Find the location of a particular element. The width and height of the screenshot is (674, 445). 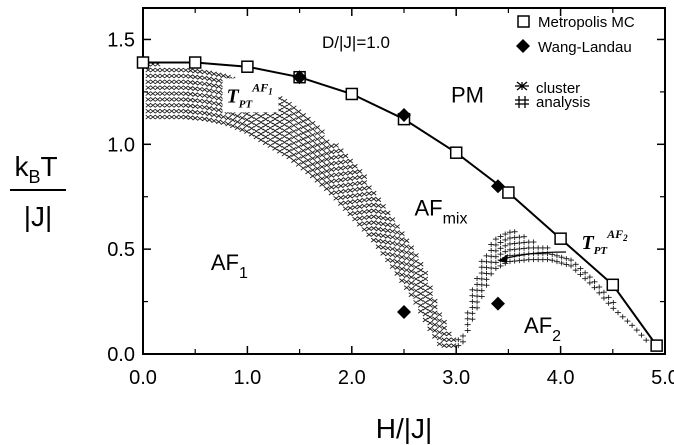

y-axis-label-top: kBT is located at coordinates (35, 169).